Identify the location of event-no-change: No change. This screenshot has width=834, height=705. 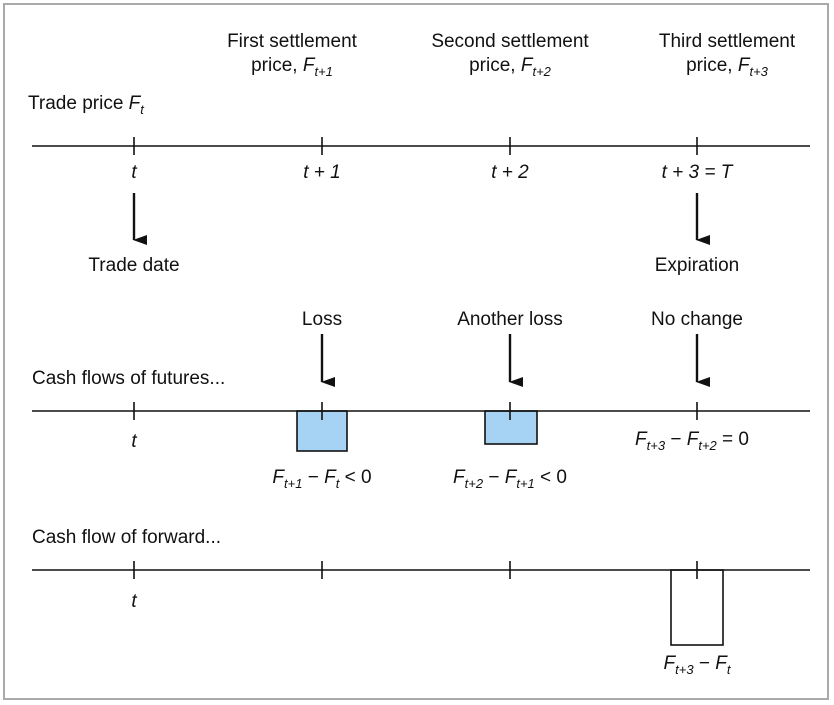
(697, 319).